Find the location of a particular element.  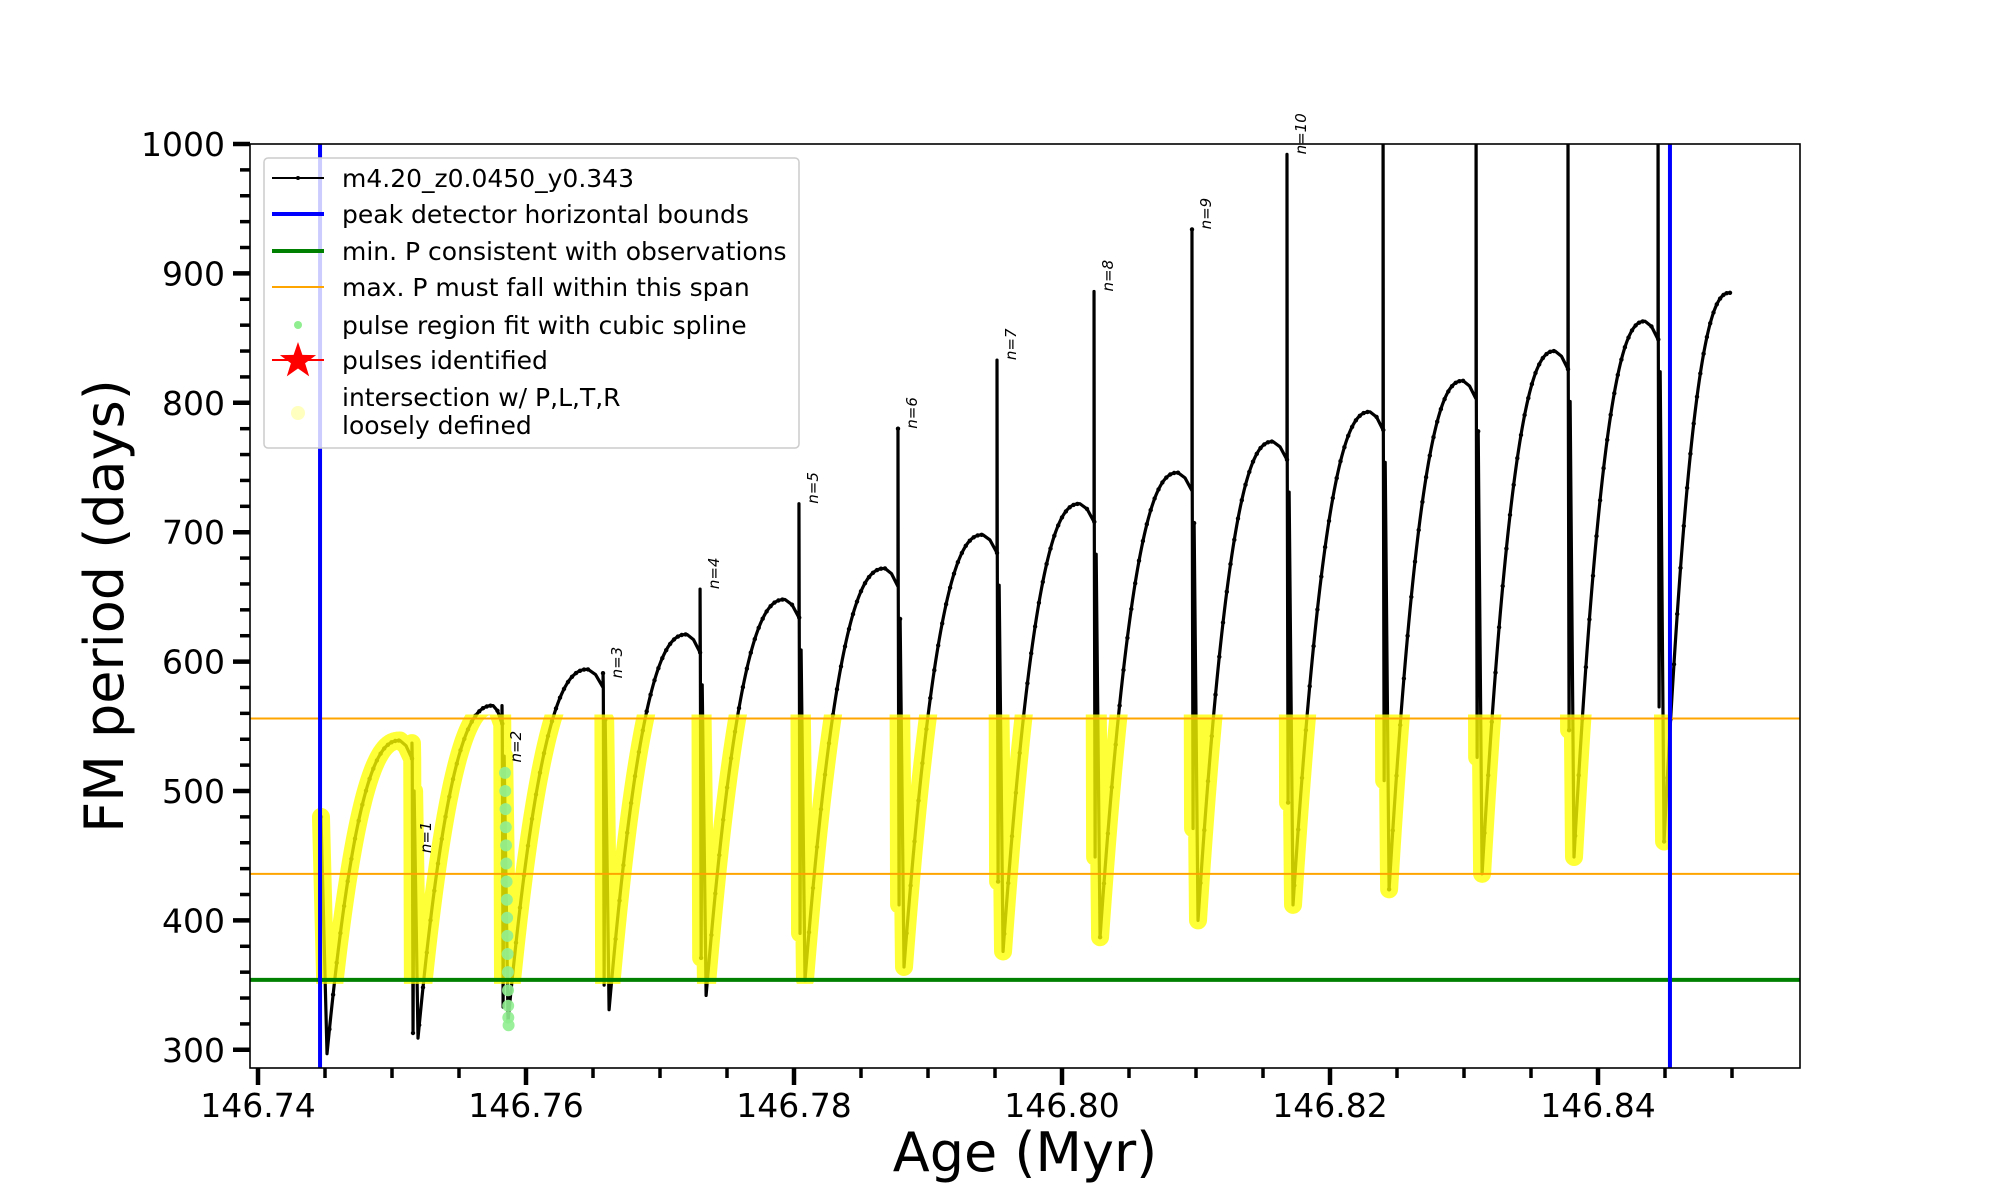

x-tick-label: 146.76 is located at coordinates (525, 1105).